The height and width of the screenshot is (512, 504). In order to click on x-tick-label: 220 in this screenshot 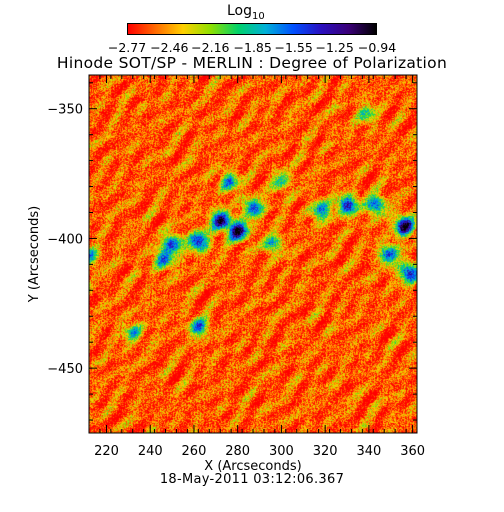, I will do `click(106, 451)`.